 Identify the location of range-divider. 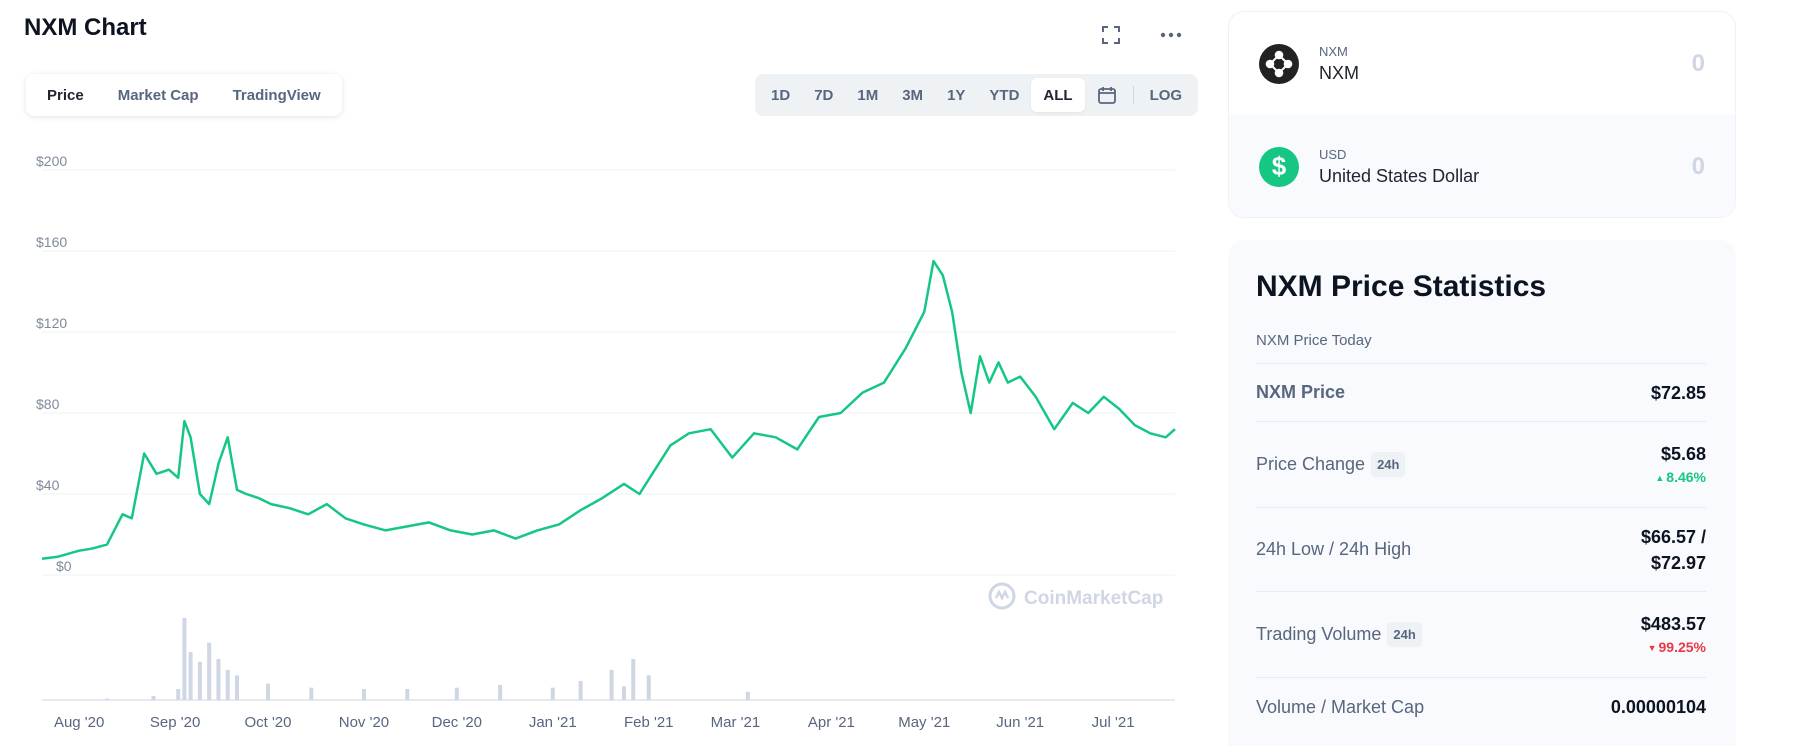
(1133, 95).